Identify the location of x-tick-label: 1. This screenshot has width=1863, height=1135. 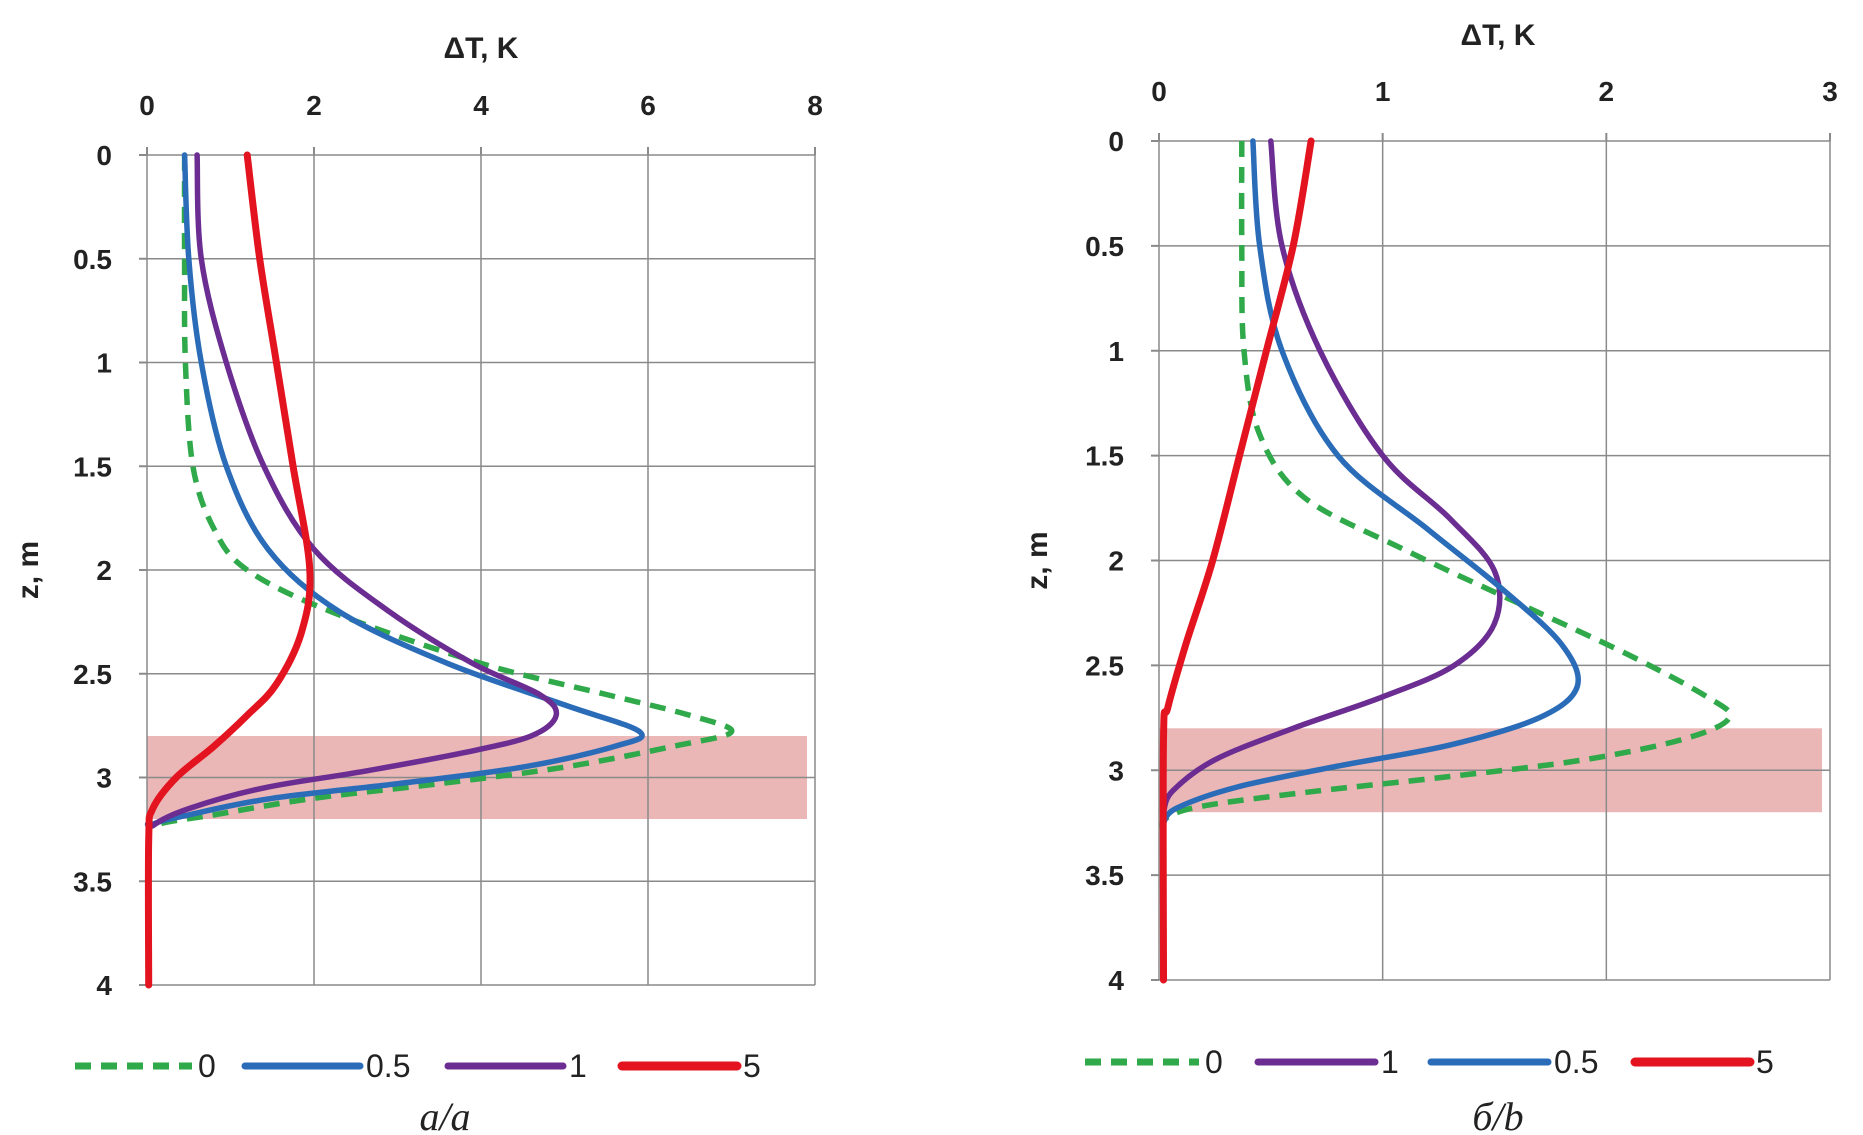
(1383, 91).